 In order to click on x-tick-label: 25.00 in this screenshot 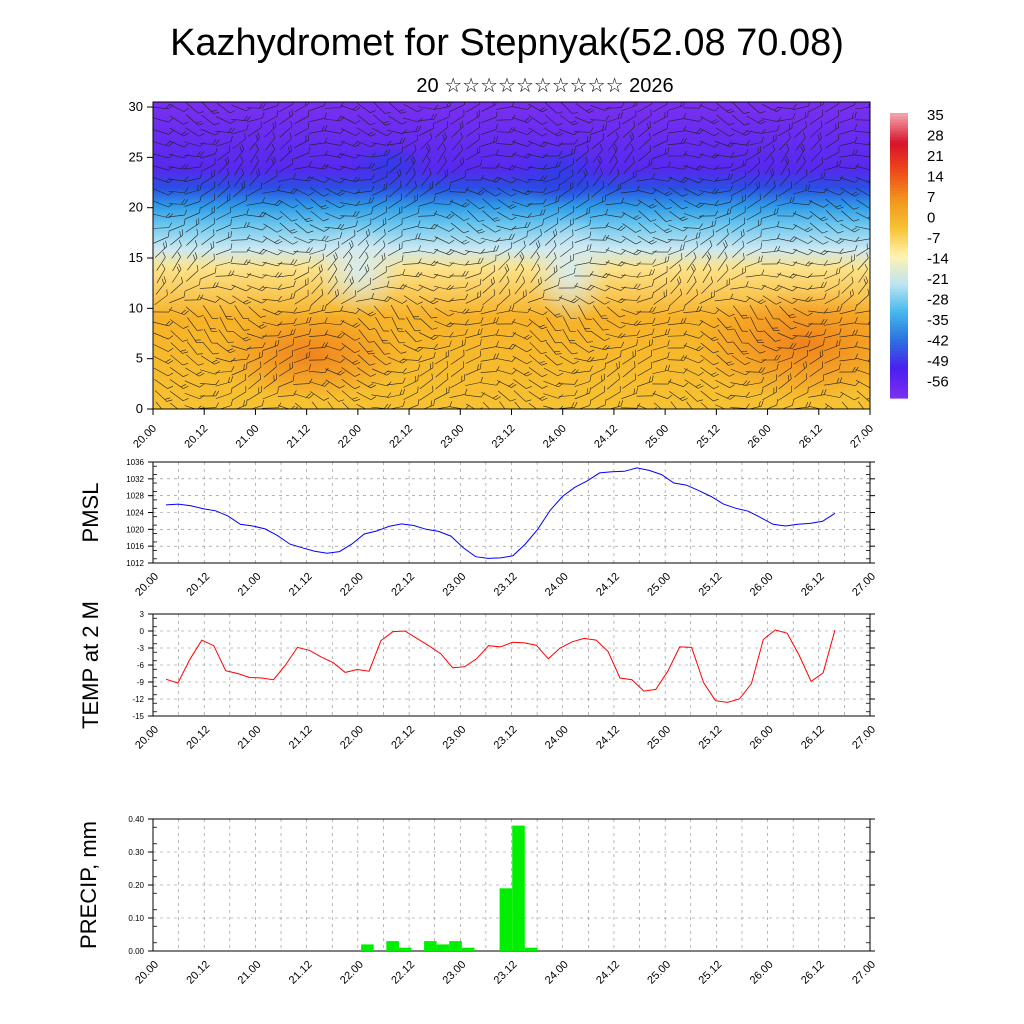, I will do `click(659, 738)`.